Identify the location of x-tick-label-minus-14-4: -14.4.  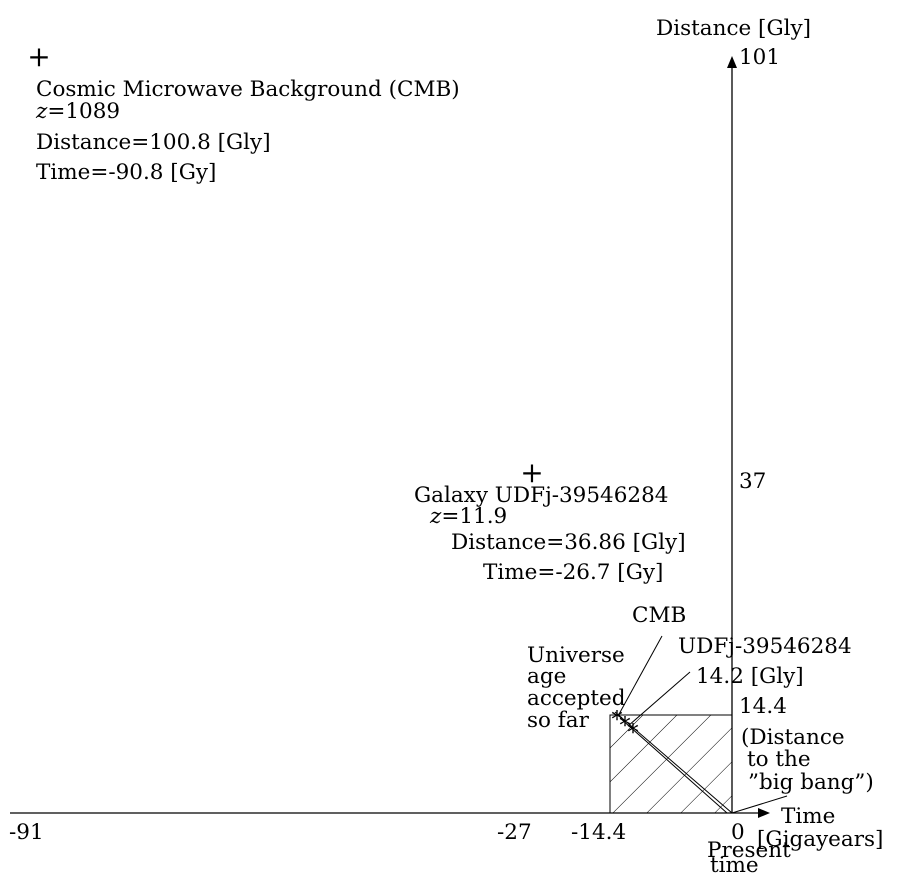
(598, 832).